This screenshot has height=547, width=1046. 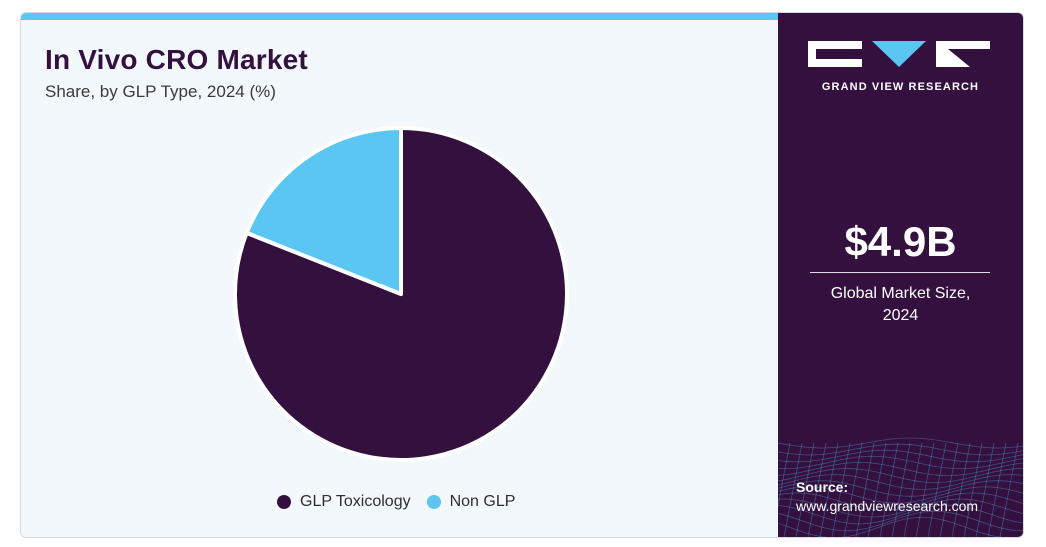 What do you see at coordinates (899, 54) in the screenshot?
I see `gvr-logo-icon` at bounding box center [899, 54].